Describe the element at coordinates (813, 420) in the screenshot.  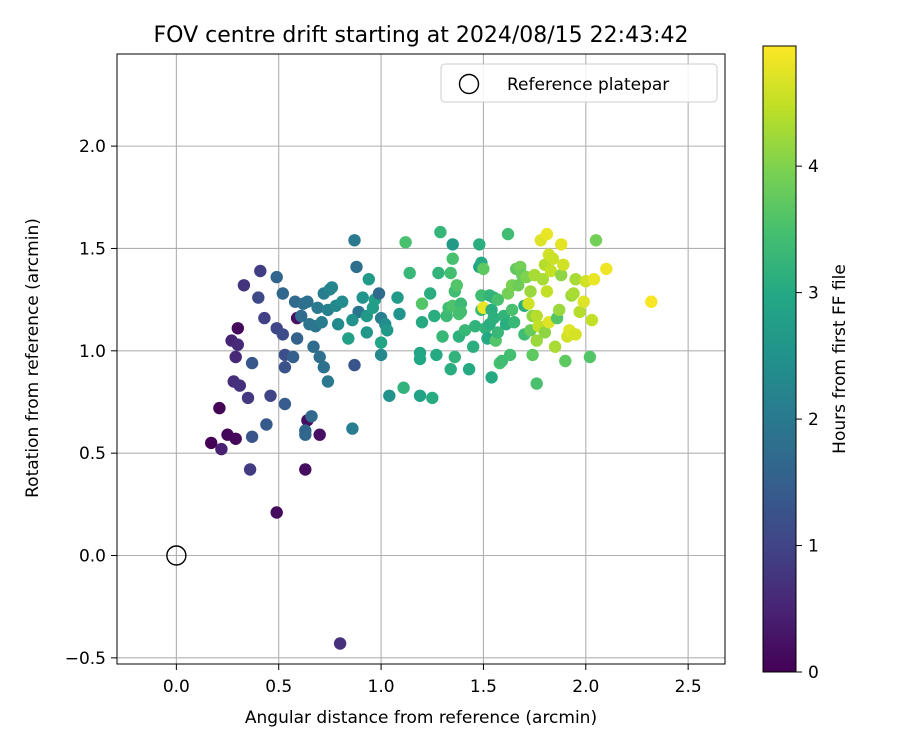
I see `colorbar-tick-label: 2` at that location.